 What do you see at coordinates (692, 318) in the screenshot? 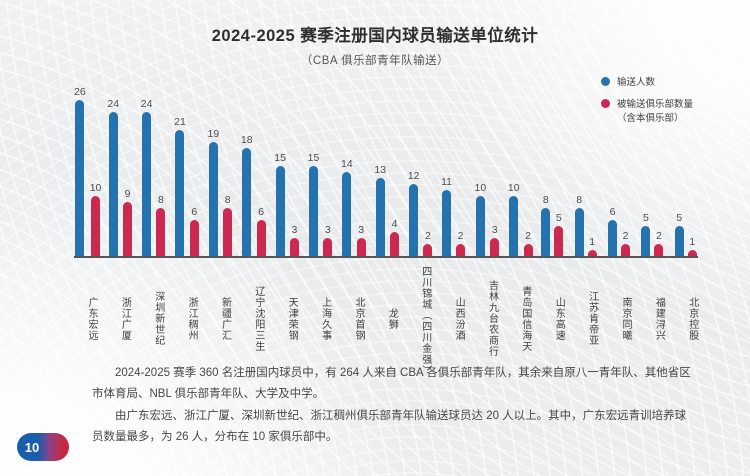
I see `x-axis-label: 北京控股` at bounding box center [692, 318].